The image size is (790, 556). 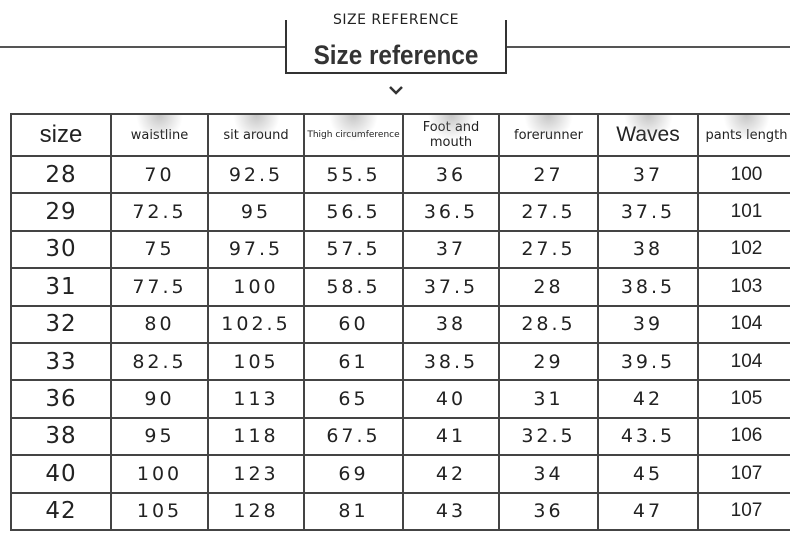 What do you see at coordinates (648, 474) in the screenshot?
I see `measure-cell: 45` at bounding box center [648, 474].